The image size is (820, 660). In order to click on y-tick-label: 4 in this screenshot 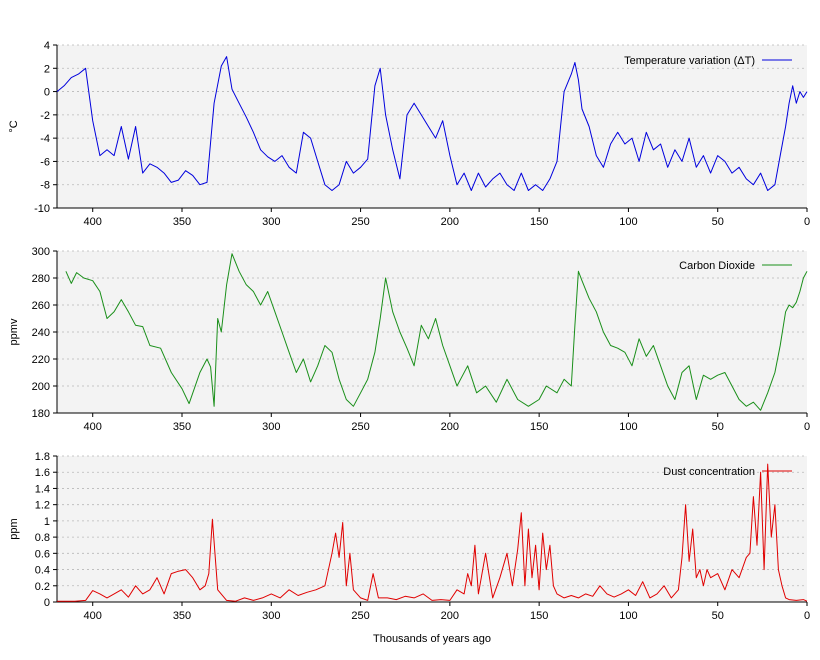, I will do `click(47, 46)`.